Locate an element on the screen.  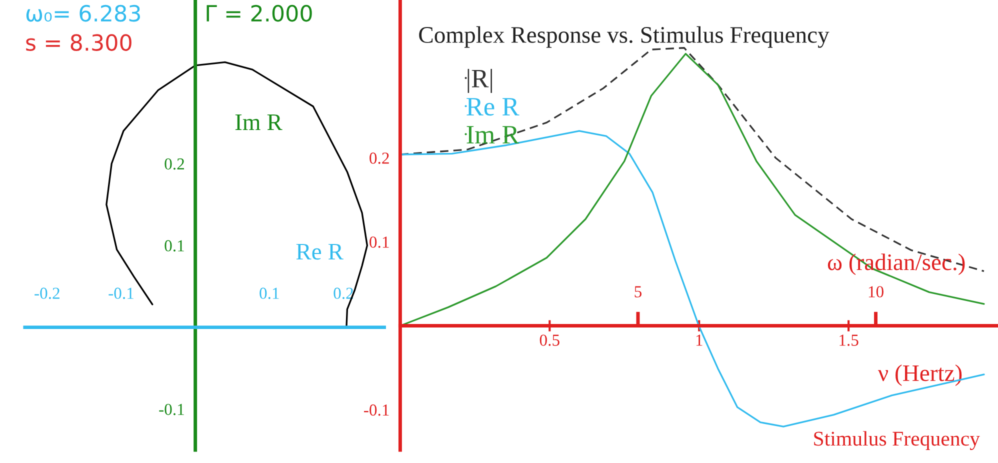
text: Complex Response vs. Stimulus Frequency is located at coordinates (624, 37).